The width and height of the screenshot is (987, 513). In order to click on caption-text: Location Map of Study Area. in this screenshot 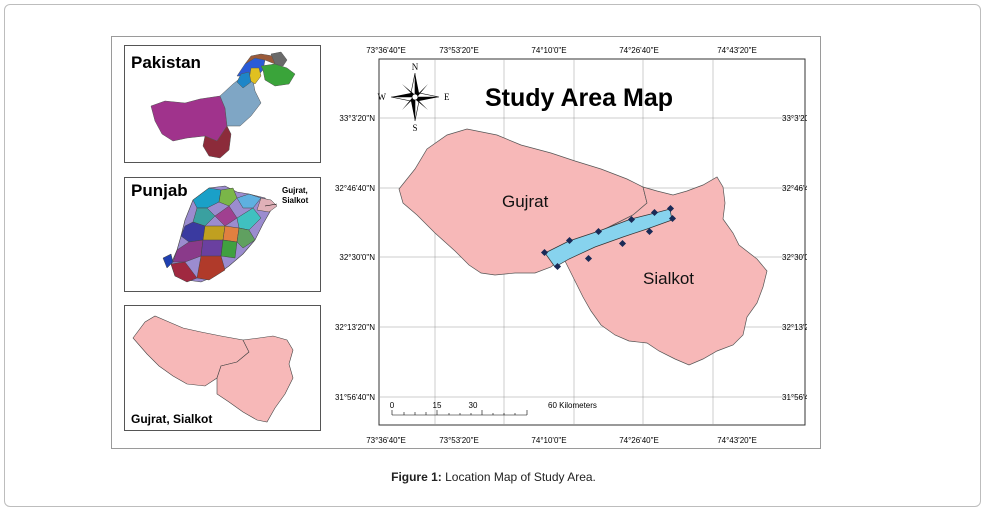, I will do `click(520, 477)`.